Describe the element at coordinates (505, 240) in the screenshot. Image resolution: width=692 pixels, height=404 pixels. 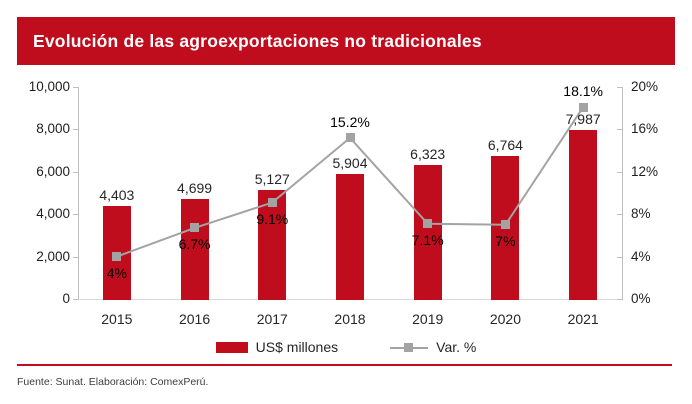
I see `line-value-label: 7%` at that location.